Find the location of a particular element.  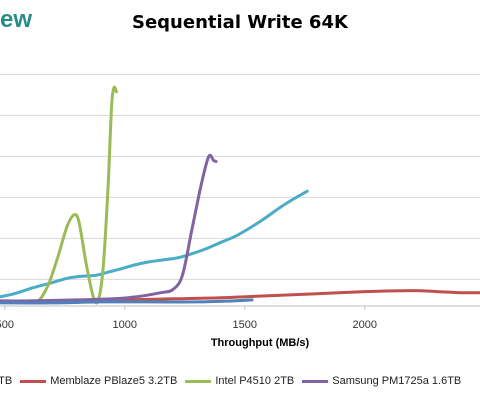

x-tick-label-500: 500 is located at coordinates (7, 325).